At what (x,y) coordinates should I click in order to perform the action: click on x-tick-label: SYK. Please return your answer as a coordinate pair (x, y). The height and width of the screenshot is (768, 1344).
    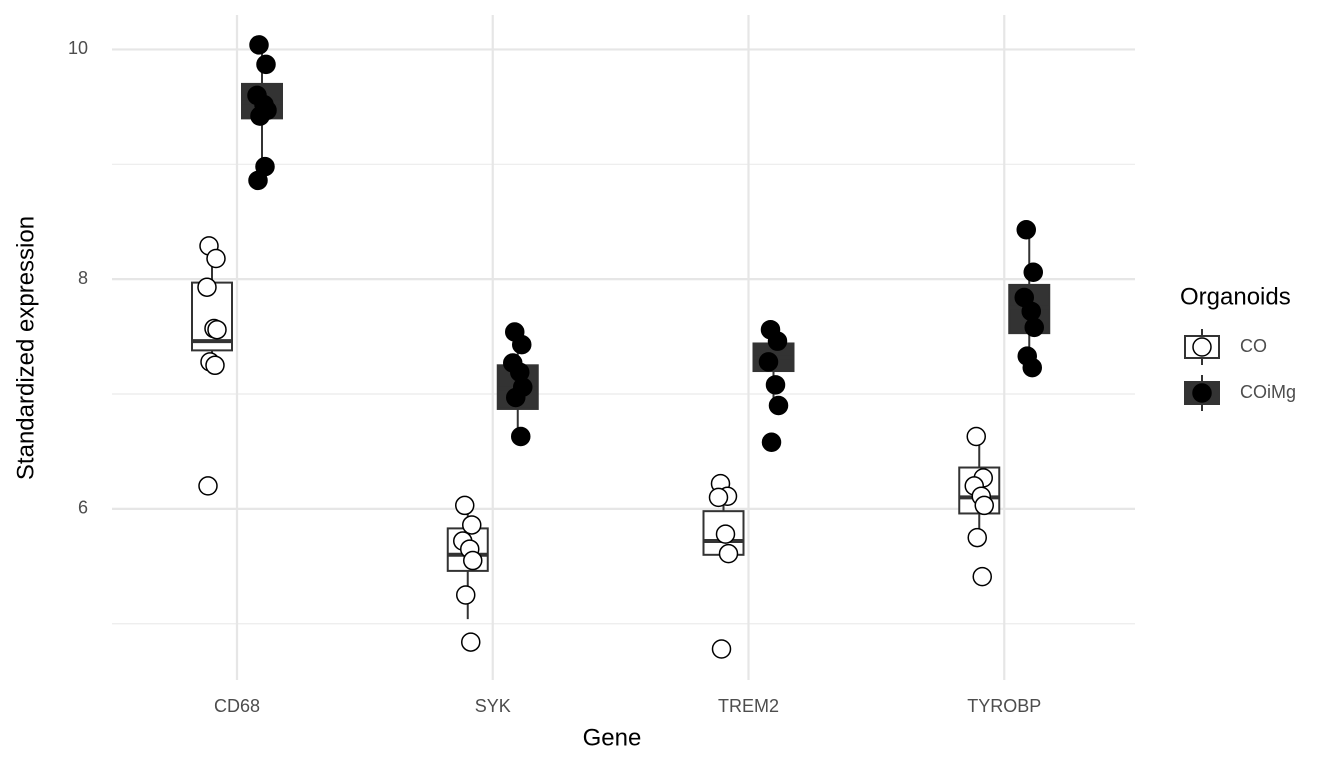
    Looking at the image, I should click on (493, 706).